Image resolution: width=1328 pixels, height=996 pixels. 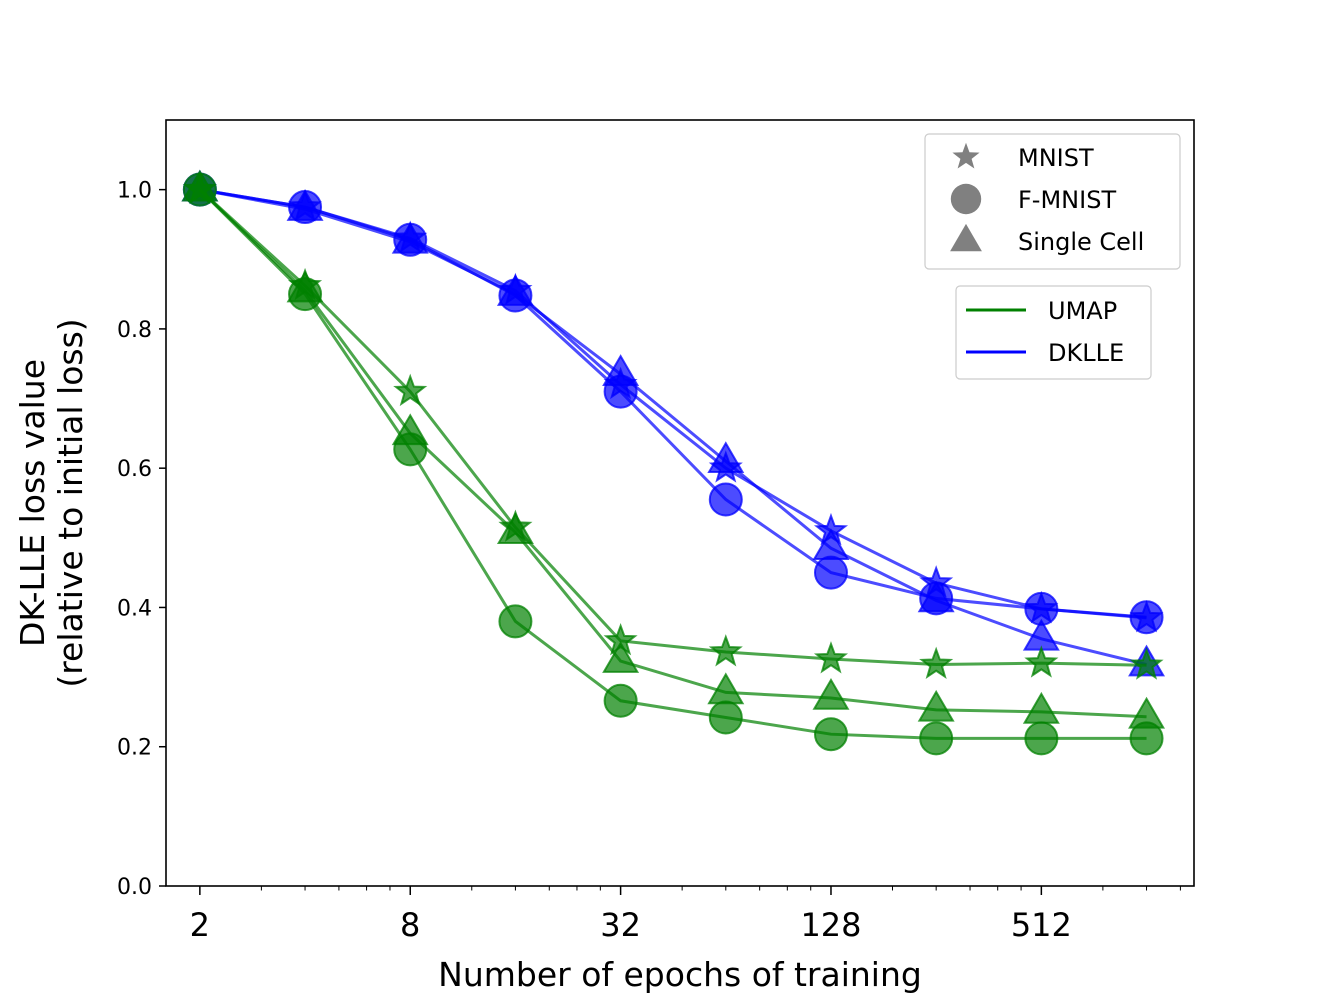 I want to click on legend-methods: UMAP DKLLE, so click(x=1053, y=332).